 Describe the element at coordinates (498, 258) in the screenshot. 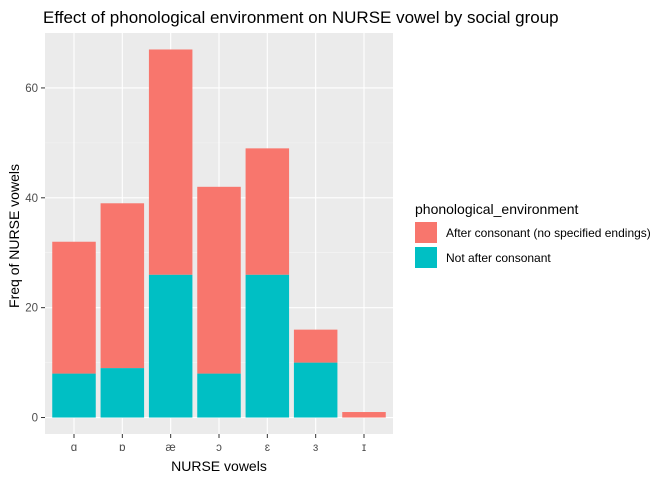

I see `legend-item-label: Not after consonant` at that location.